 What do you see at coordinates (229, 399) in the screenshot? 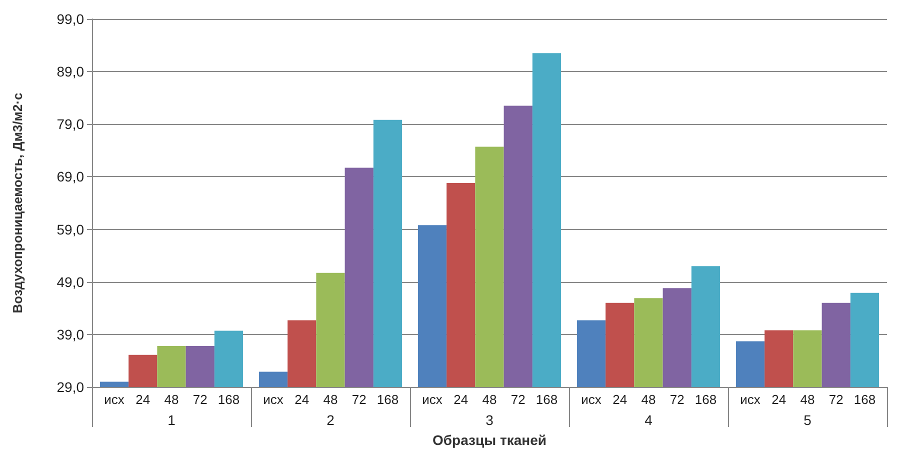
I see `series-label: 168` at bounding box center [229, 399].